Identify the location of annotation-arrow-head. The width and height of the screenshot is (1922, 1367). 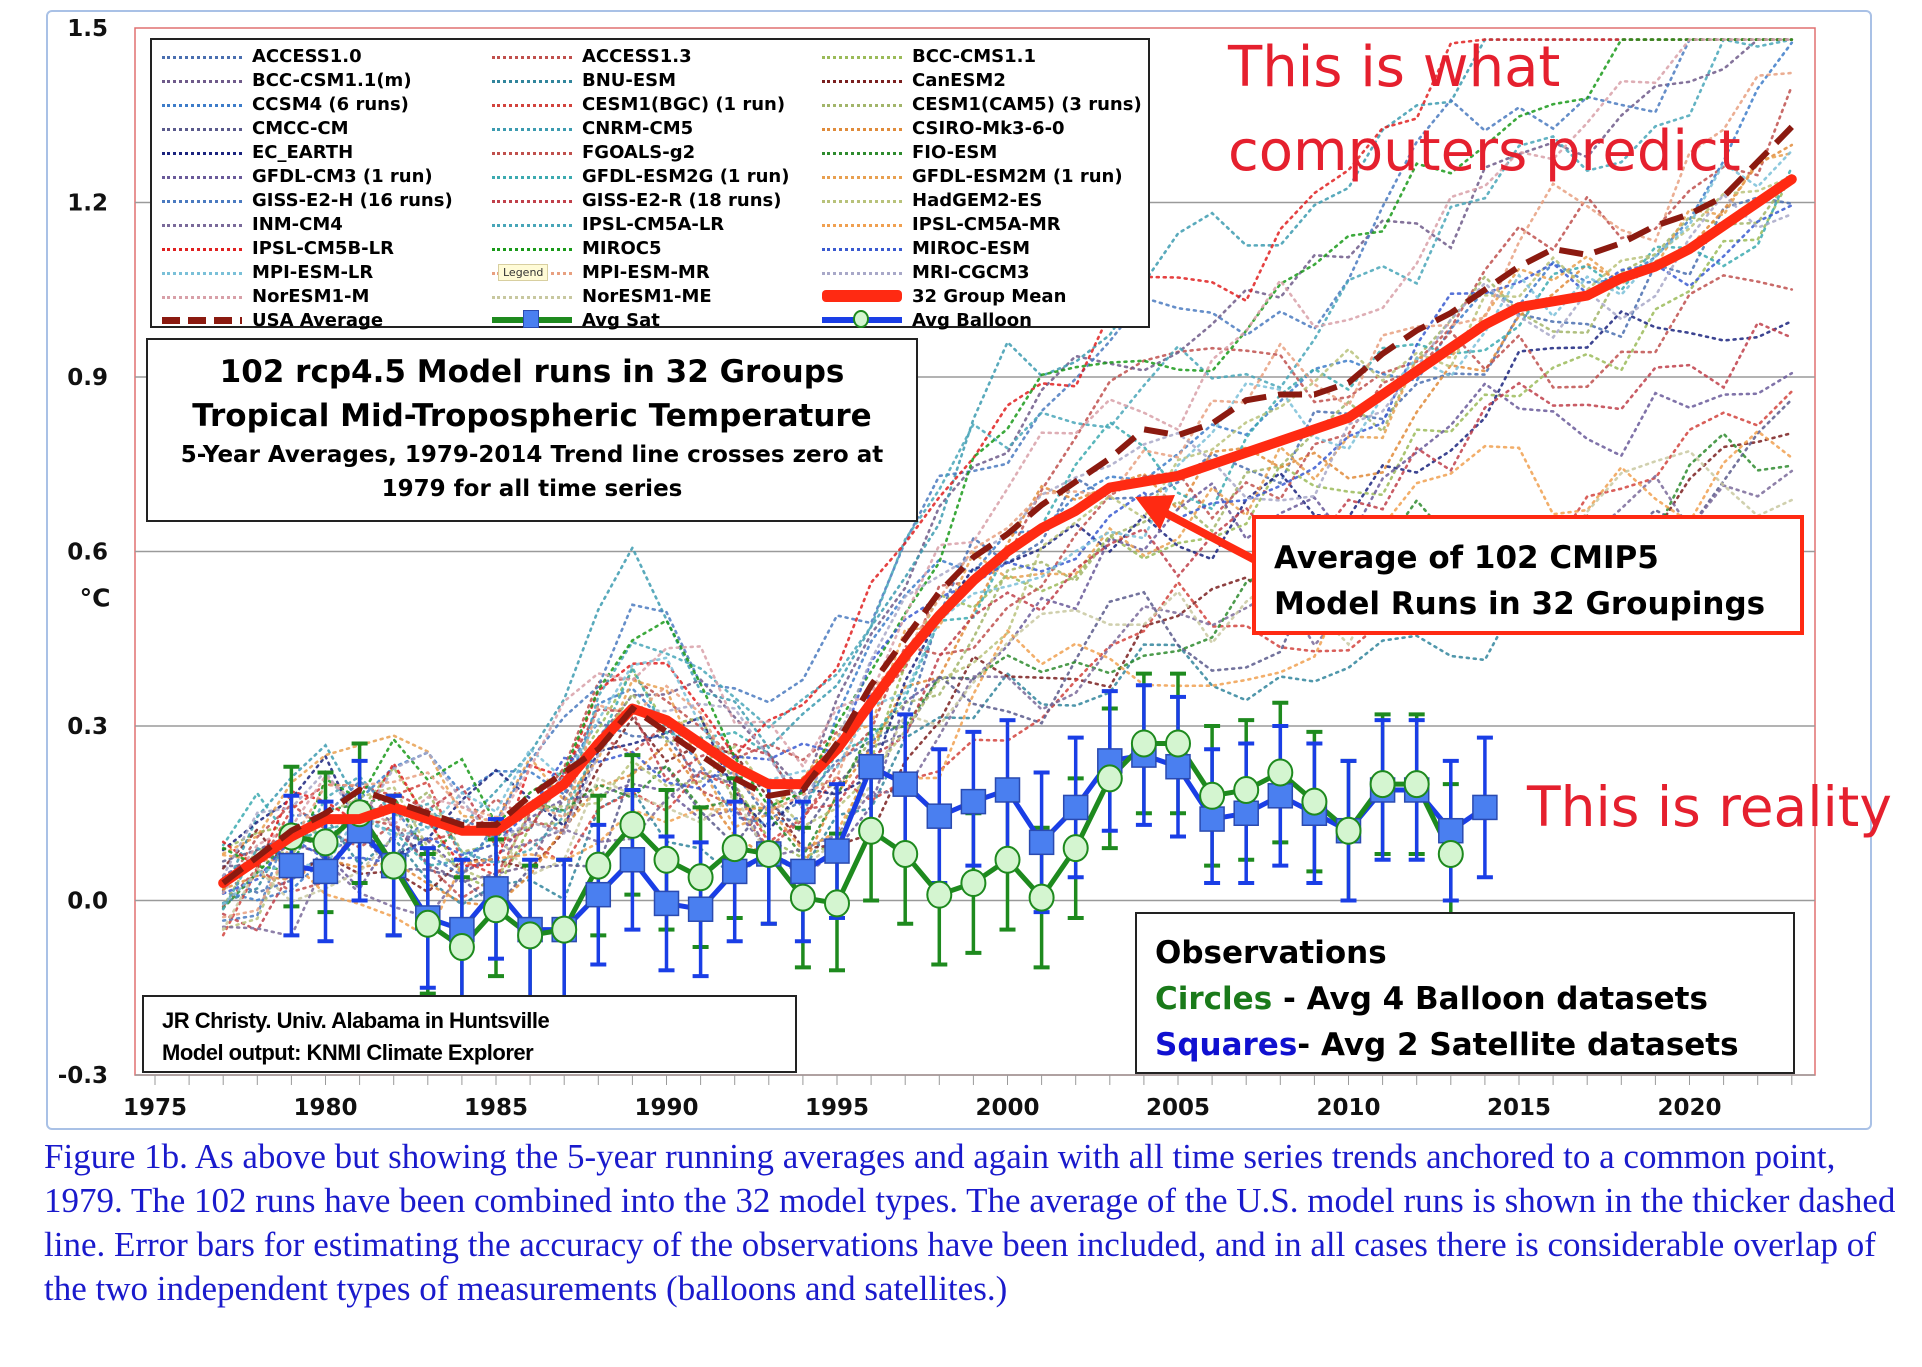
(1155, 512).